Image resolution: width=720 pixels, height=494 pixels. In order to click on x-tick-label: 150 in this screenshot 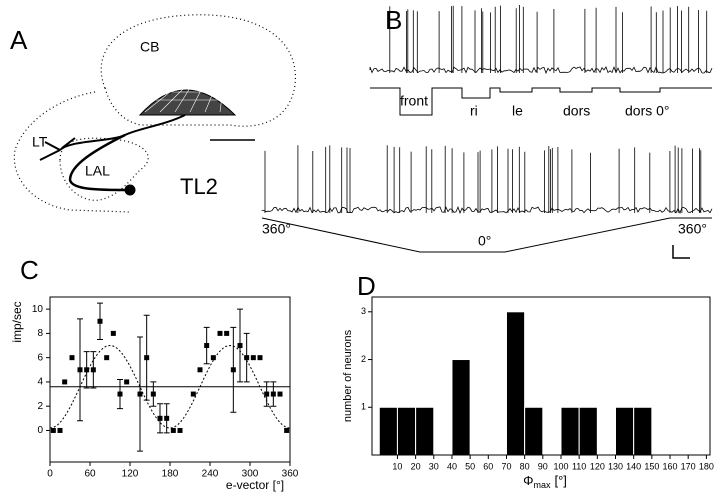, I will do `click(651, 466)`.